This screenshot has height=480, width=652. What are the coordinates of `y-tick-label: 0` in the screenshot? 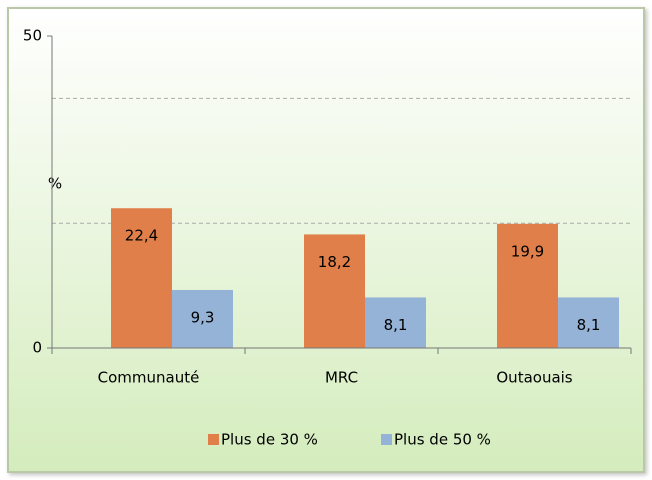 It's located at (37, 348).